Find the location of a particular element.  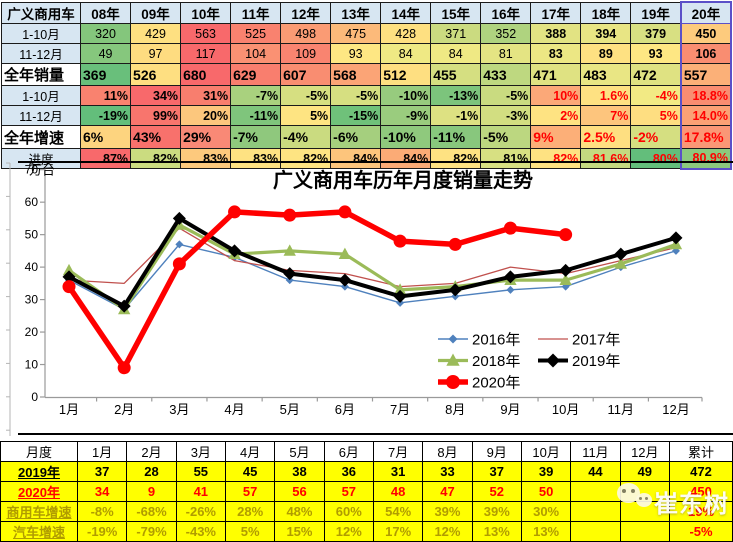

value-cell: 84% is located at coordinates (356, 158).